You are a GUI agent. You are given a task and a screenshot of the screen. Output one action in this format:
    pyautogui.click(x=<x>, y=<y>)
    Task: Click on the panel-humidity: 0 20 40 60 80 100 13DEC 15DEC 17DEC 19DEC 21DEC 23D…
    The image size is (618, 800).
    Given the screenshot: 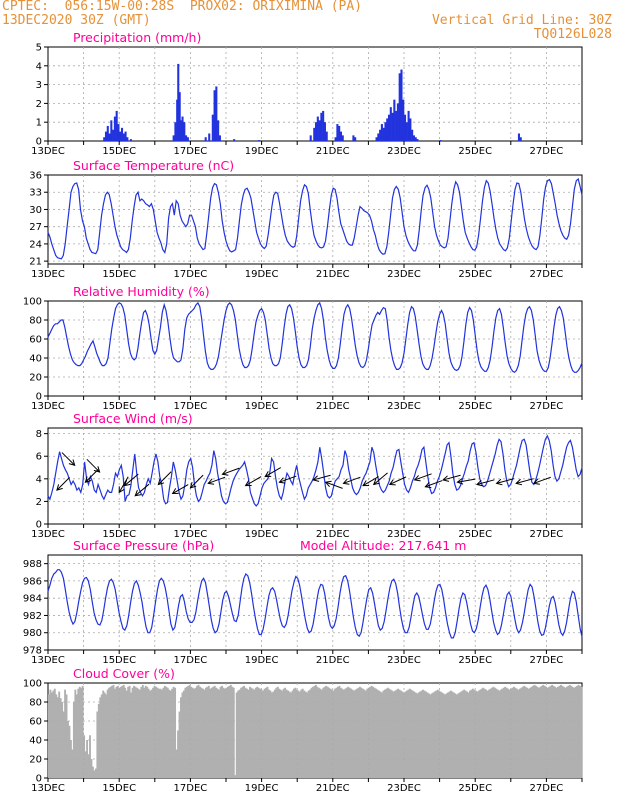 What is the action you would take?
    pyautogui.click(x=303, y=348)
    